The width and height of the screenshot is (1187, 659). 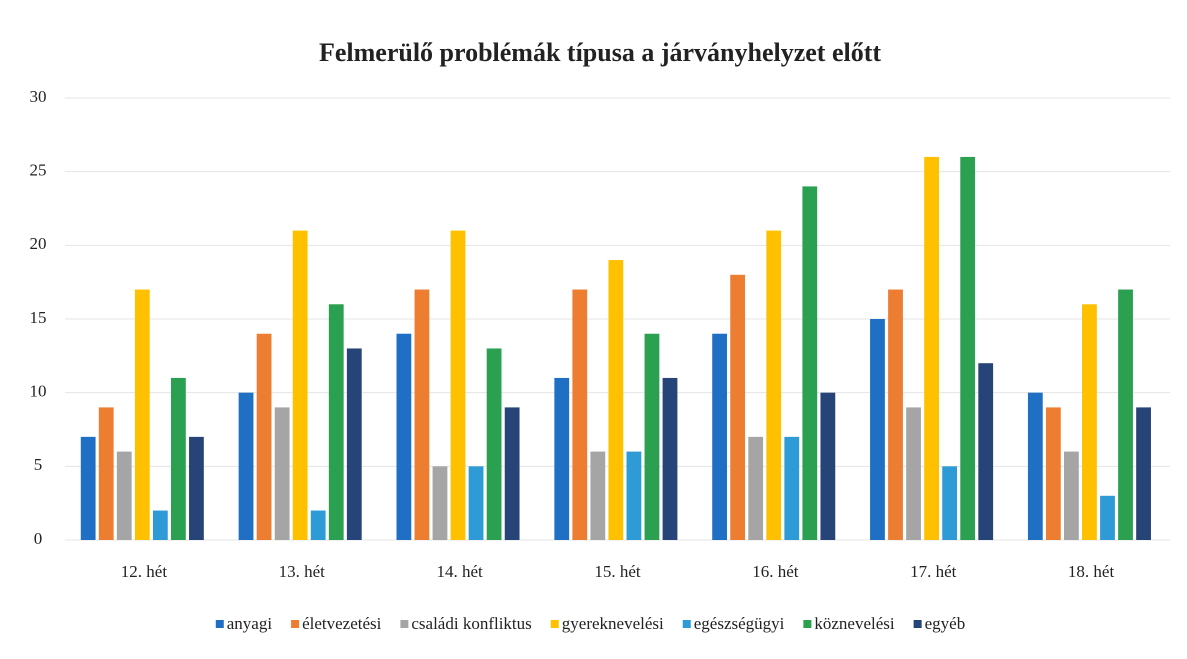 What do you see at coordinates (38, 96) in the screenshot?
I see `y-tick-label: 30` at bounding box center [38, 96].